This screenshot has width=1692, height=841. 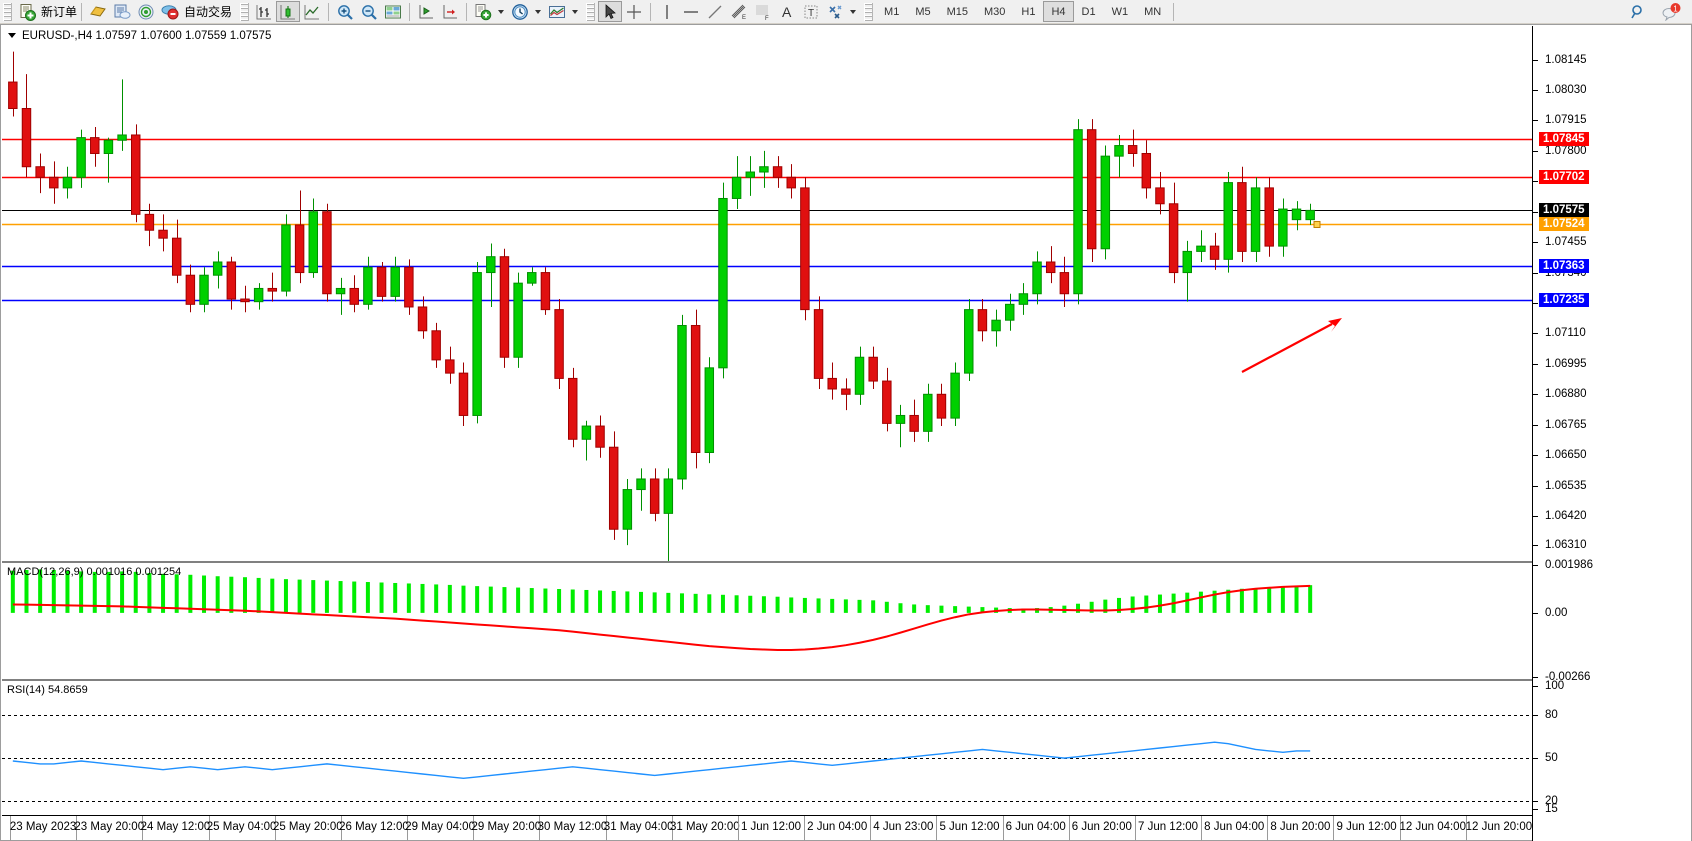 I want to click on period-dropdown-caret, so click(x=538, y=11).